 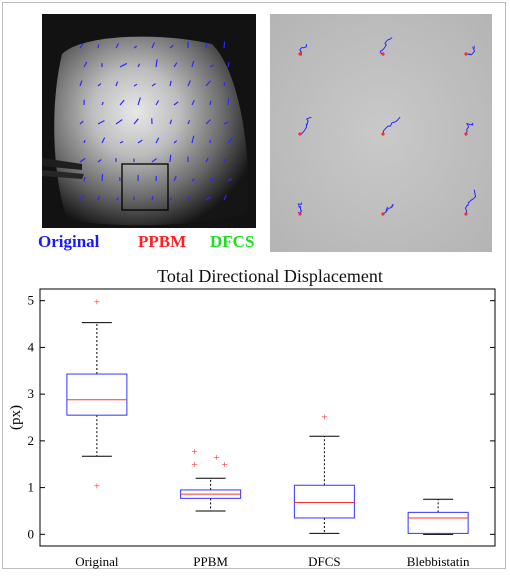 I want to click on box-original: ++, so click(x=97, y=395).